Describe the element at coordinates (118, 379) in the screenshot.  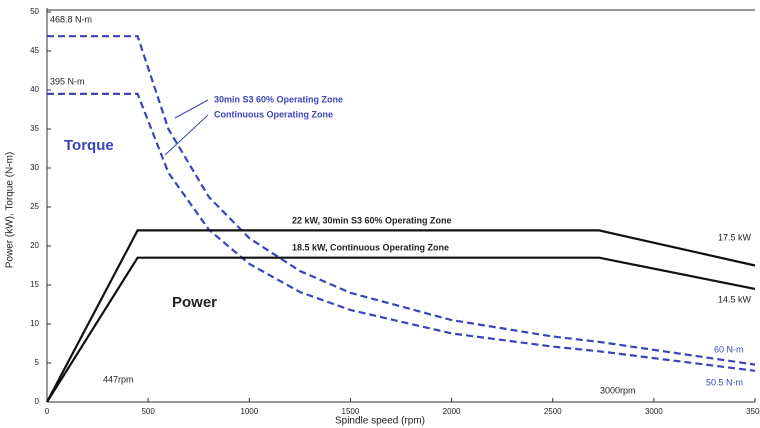
I see `annotation: 447rpm` at that location.